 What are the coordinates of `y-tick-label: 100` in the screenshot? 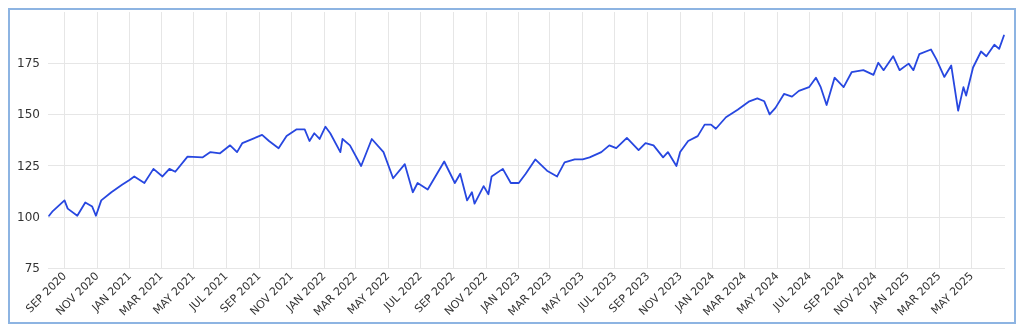 It's located at (28, 216).